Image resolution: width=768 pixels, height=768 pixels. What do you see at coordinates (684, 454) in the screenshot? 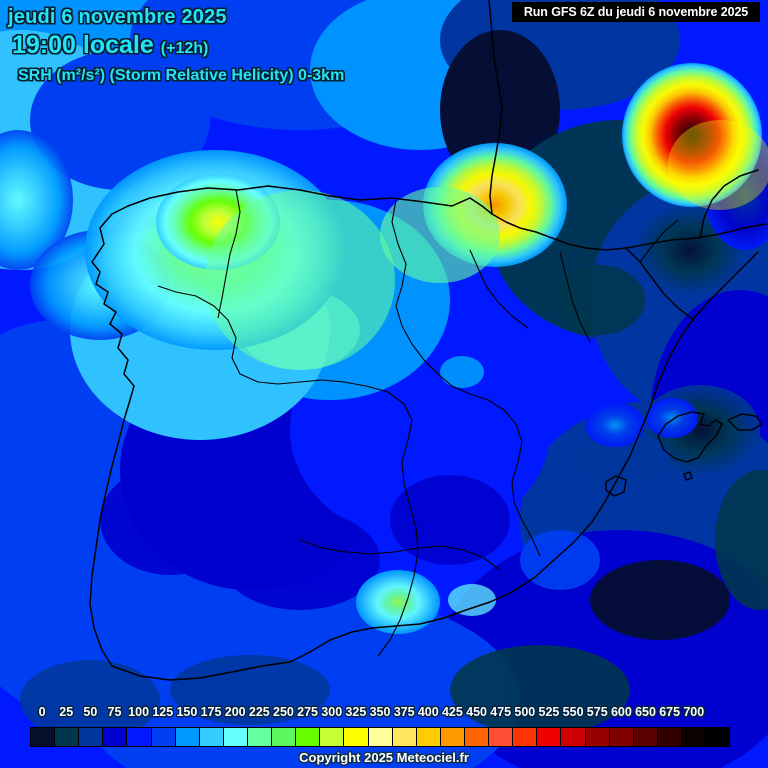
I see `balearic-islands` at bounding box center [684, 454].